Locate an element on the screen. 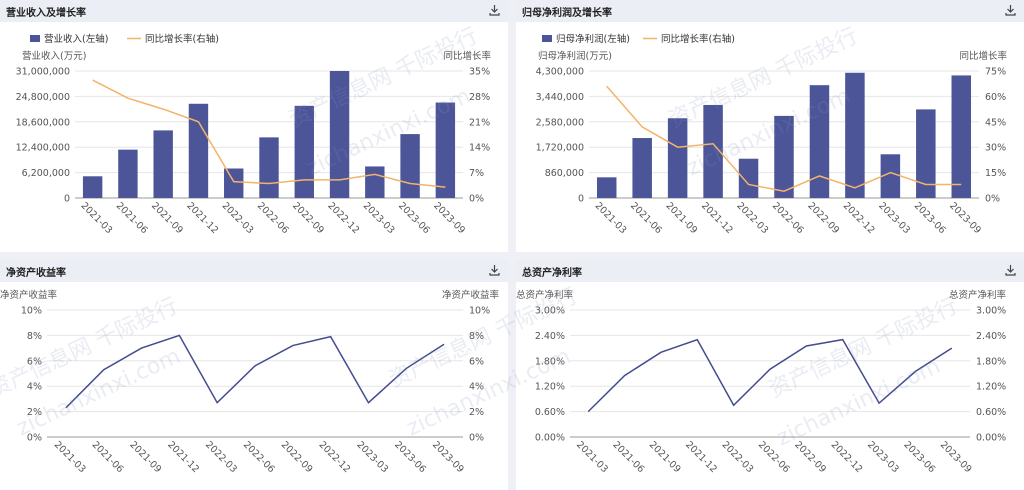  y-tick-left: 0.60% is located at coordinates (550, 412).